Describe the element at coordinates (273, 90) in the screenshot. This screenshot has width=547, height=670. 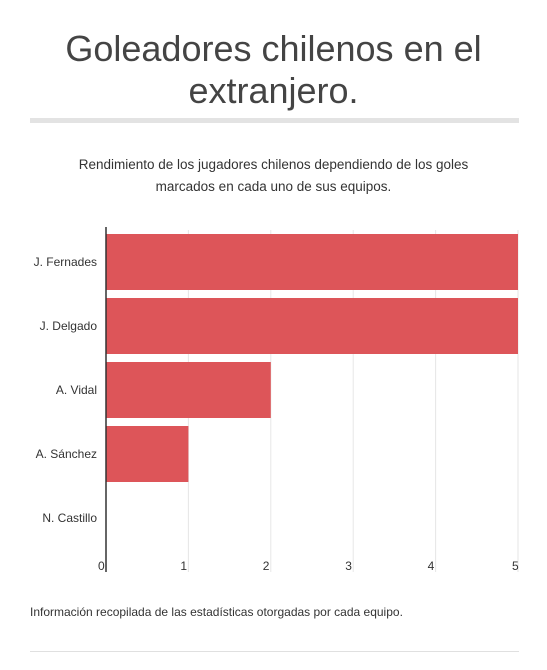
I see `chart-title-line-2: extranjero.` at that location.